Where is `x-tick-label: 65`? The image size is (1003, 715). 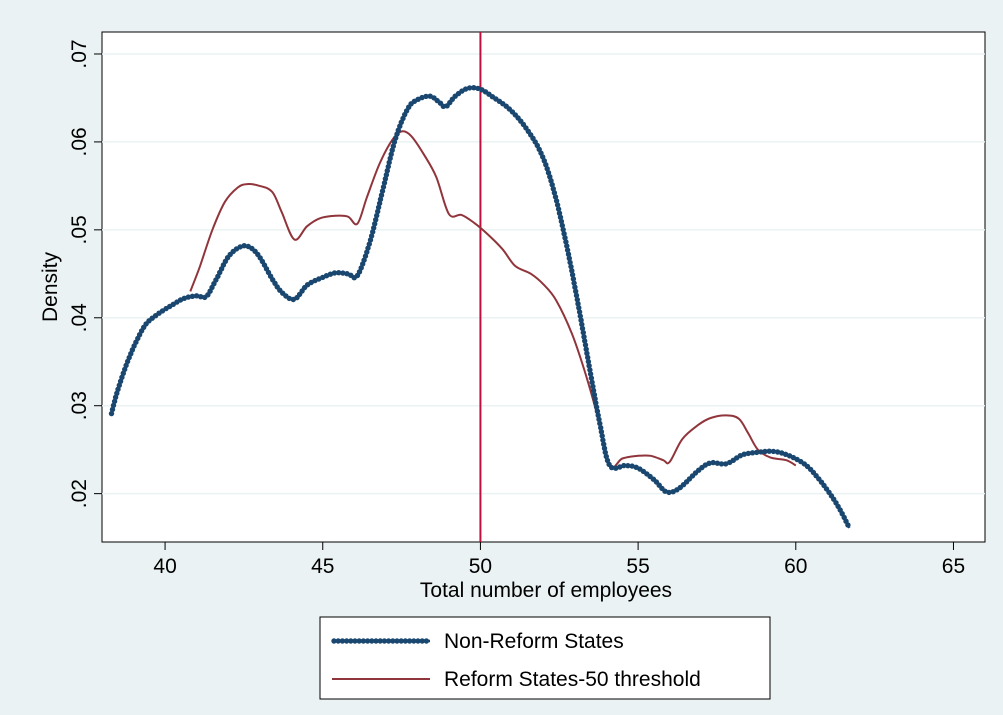
x-tick-label: 65 is located at coordinates (953, 566).